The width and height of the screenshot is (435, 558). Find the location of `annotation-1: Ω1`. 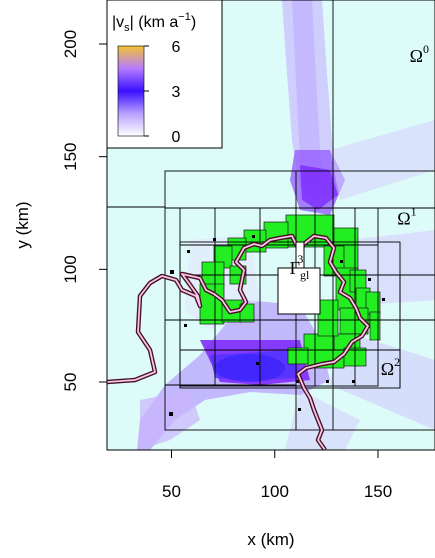

annotation-1: Ω1 is located at coordinates (406, 216).